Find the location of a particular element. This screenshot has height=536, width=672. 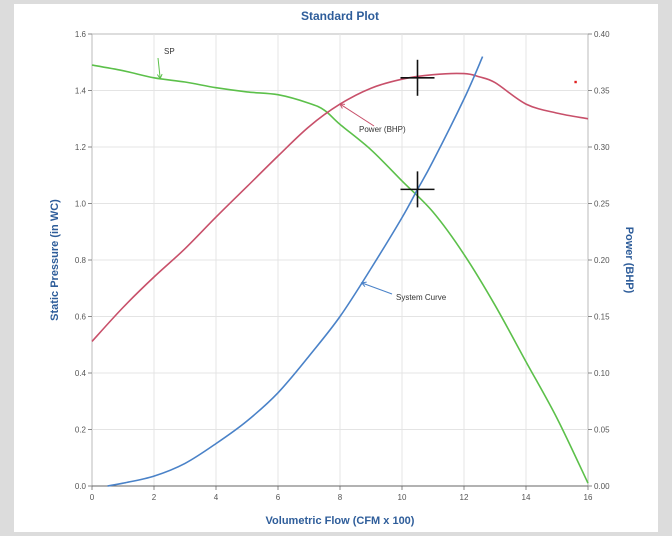

x-tick-label: 6 is located at coordinates (278, 497).